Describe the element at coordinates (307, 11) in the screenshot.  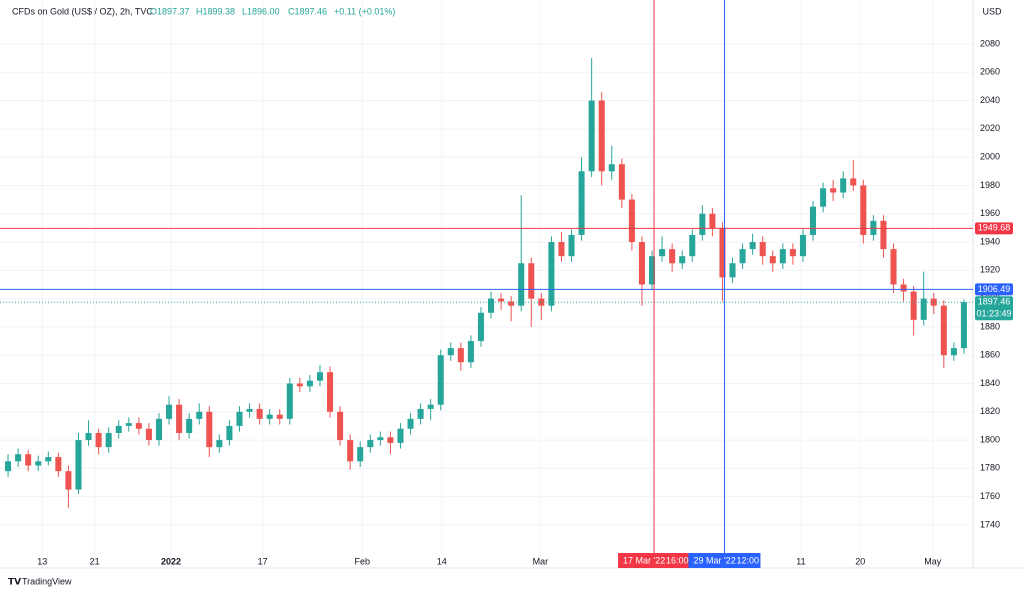
I see `legend-value: C1897.46` at that location.